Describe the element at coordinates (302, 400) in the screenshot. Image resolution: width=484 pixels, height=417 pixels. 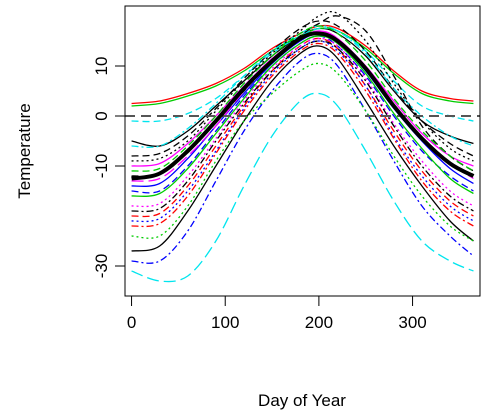
I see `x-axis-title: Day of Year` at that location.